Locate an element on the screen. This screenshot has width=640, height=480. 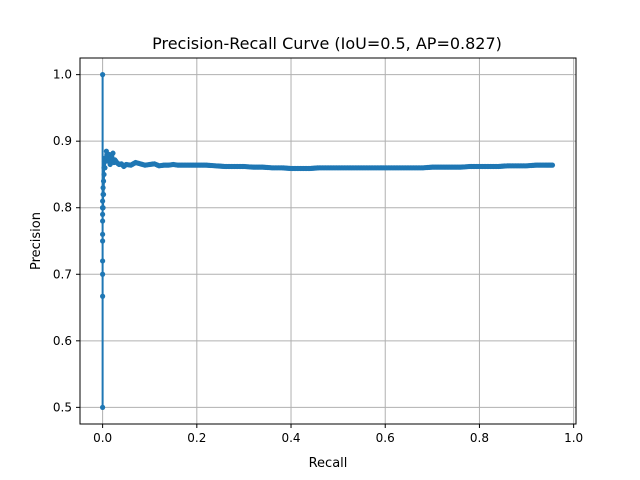
y-tick-label: 0.7 is located at coordinates (62, 274).